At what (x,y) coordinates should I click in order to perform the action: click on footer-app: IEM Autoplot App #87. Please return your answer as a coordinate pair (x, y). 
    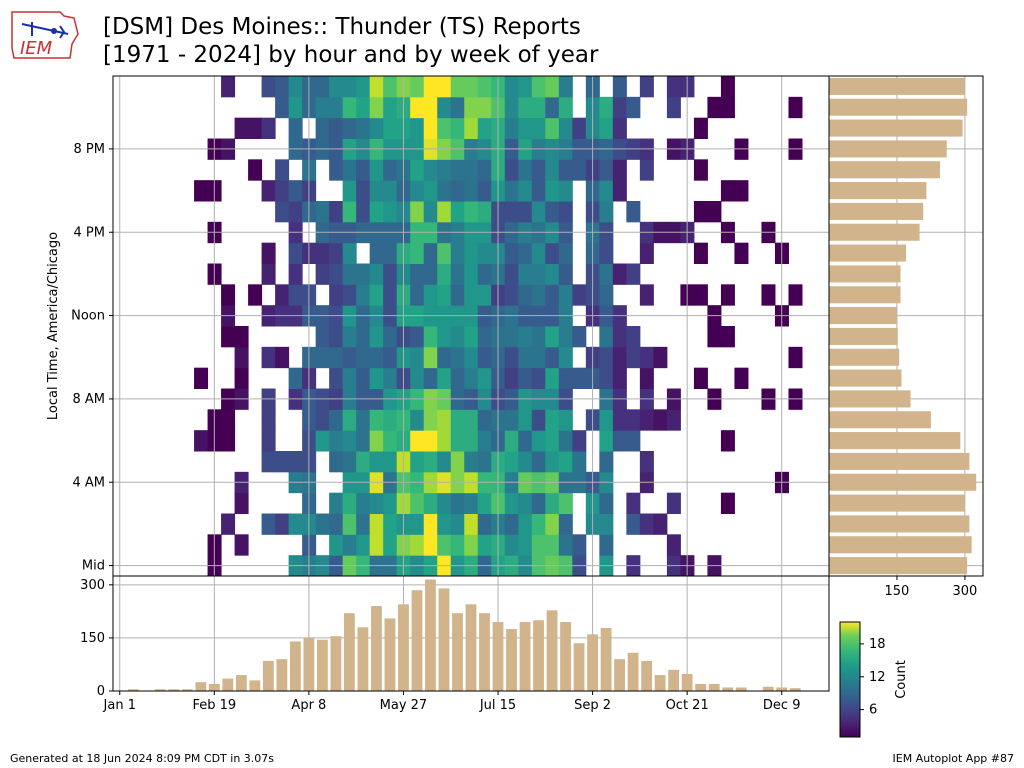
    Looking at the image, I should click on (953, 758).